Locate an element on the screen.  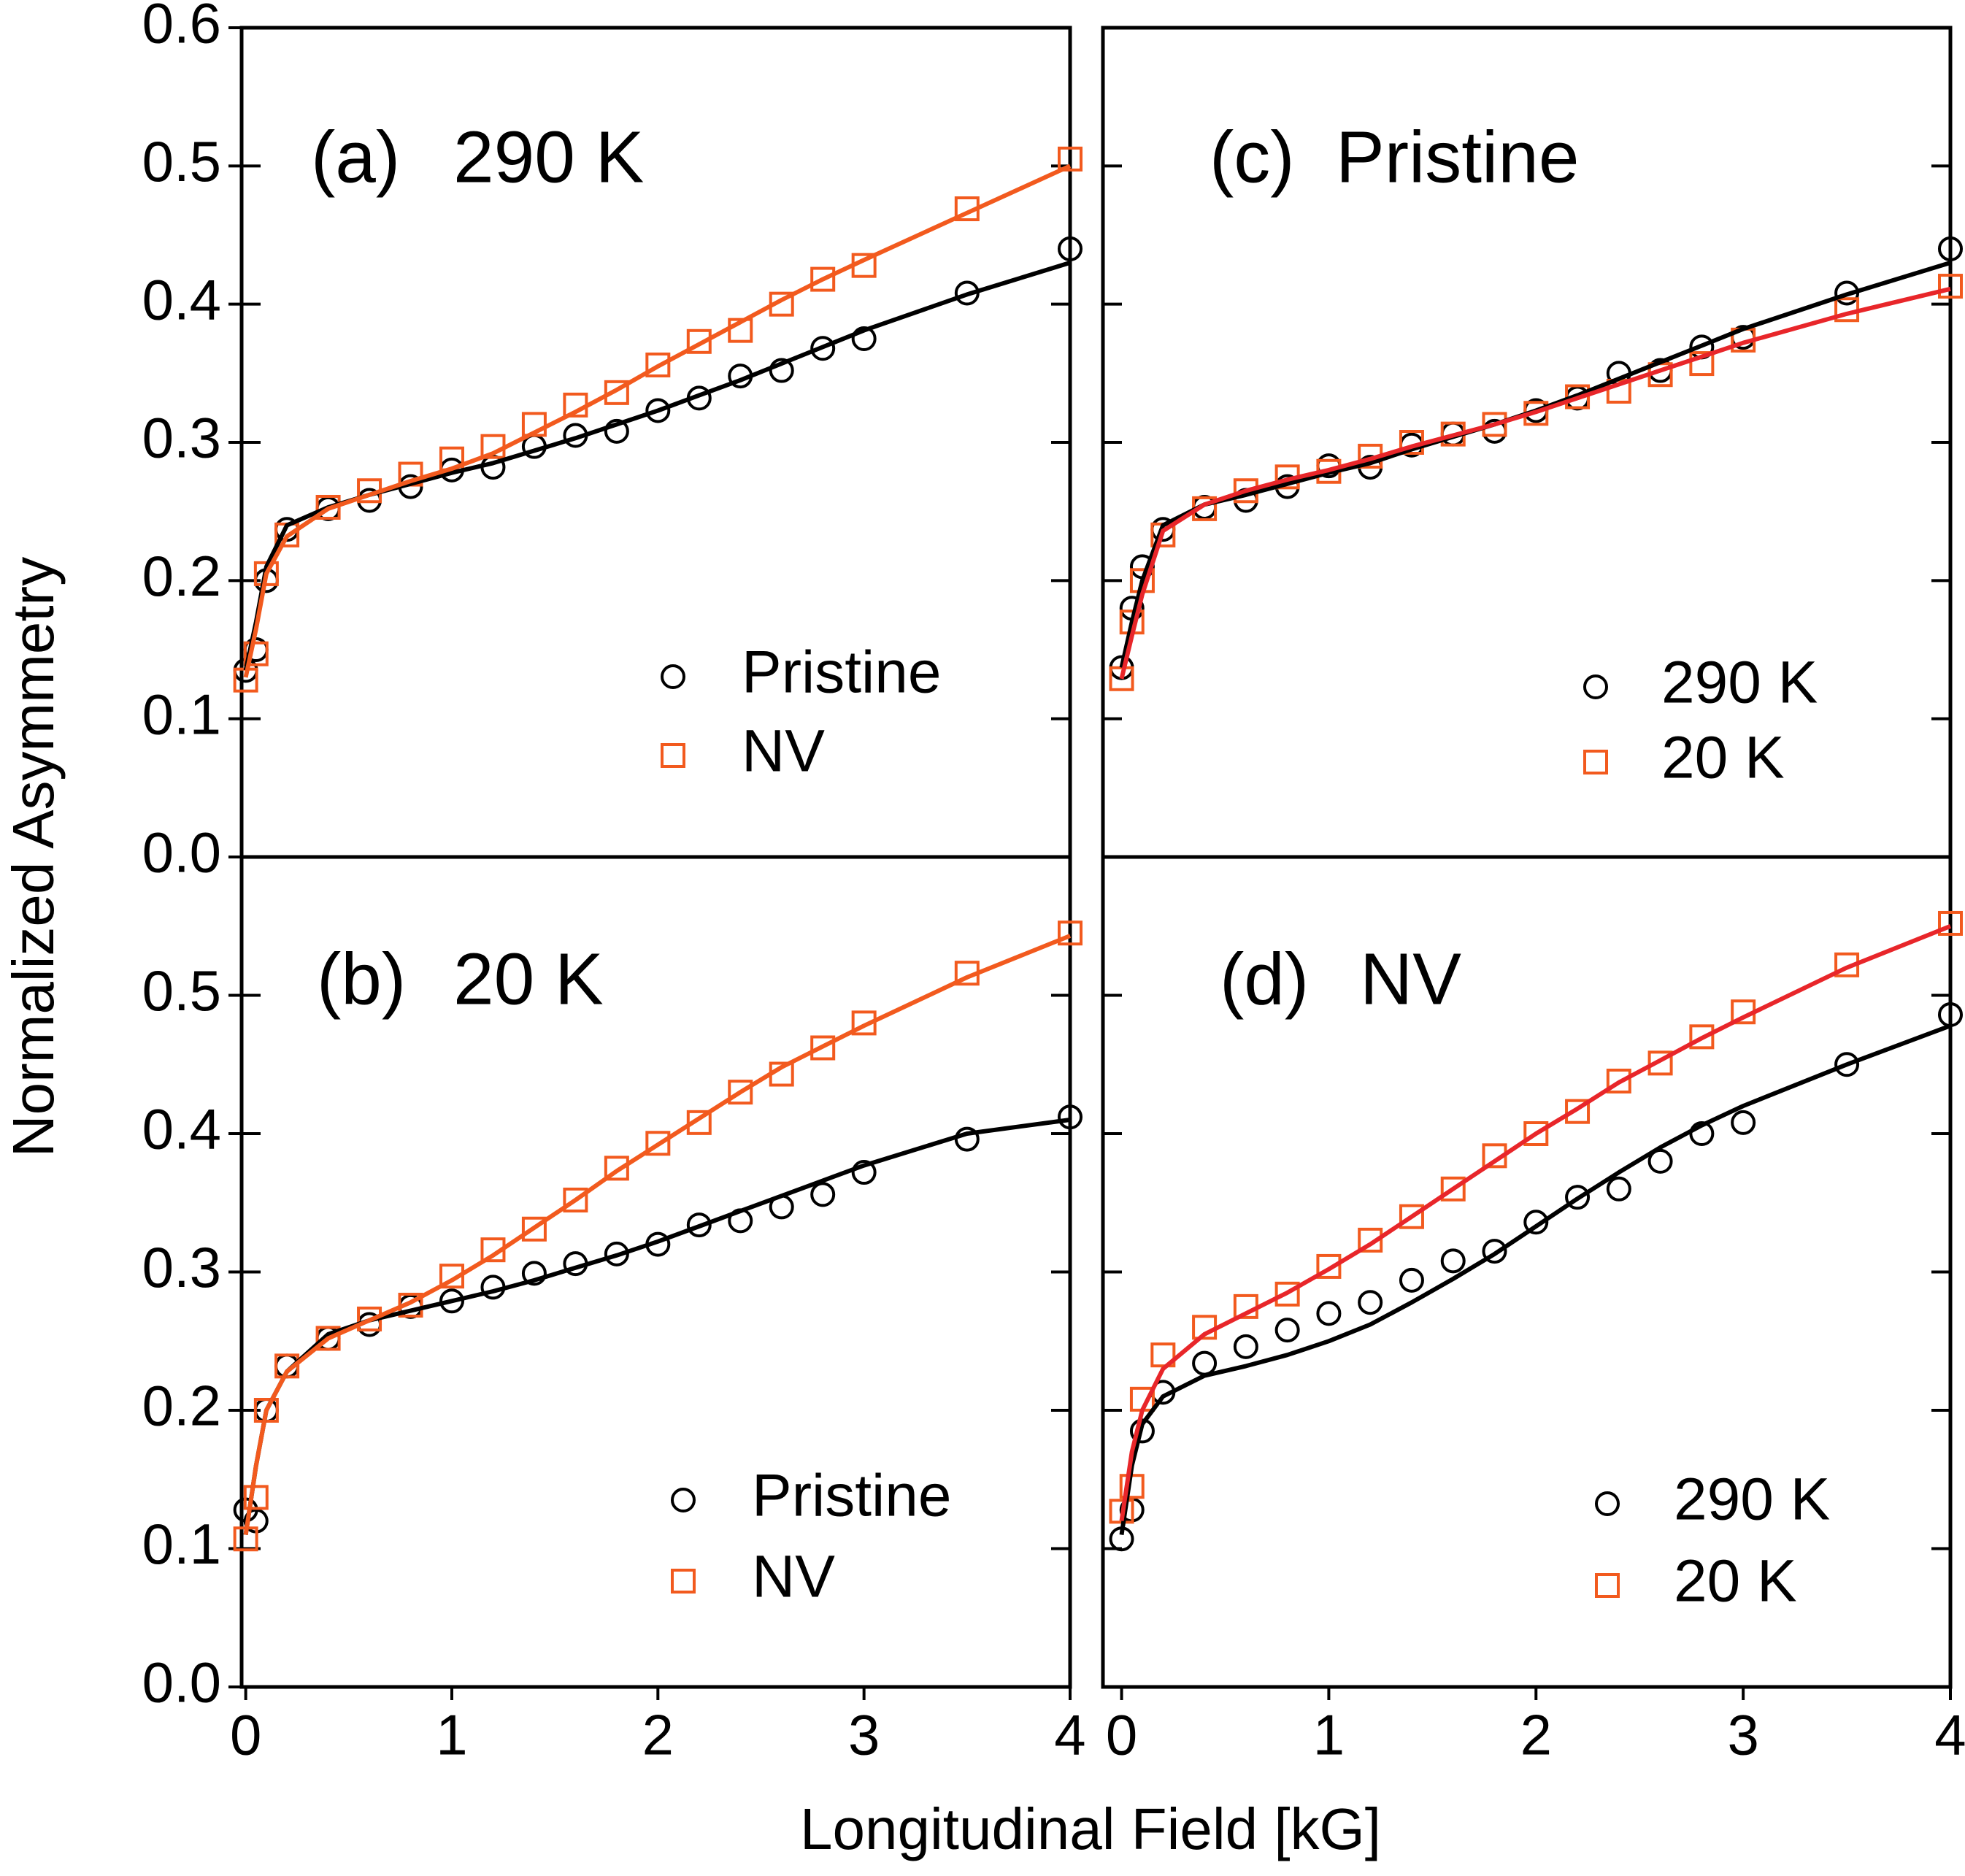
y-tick-label: 0.6 is located at coordinates (181, 27).